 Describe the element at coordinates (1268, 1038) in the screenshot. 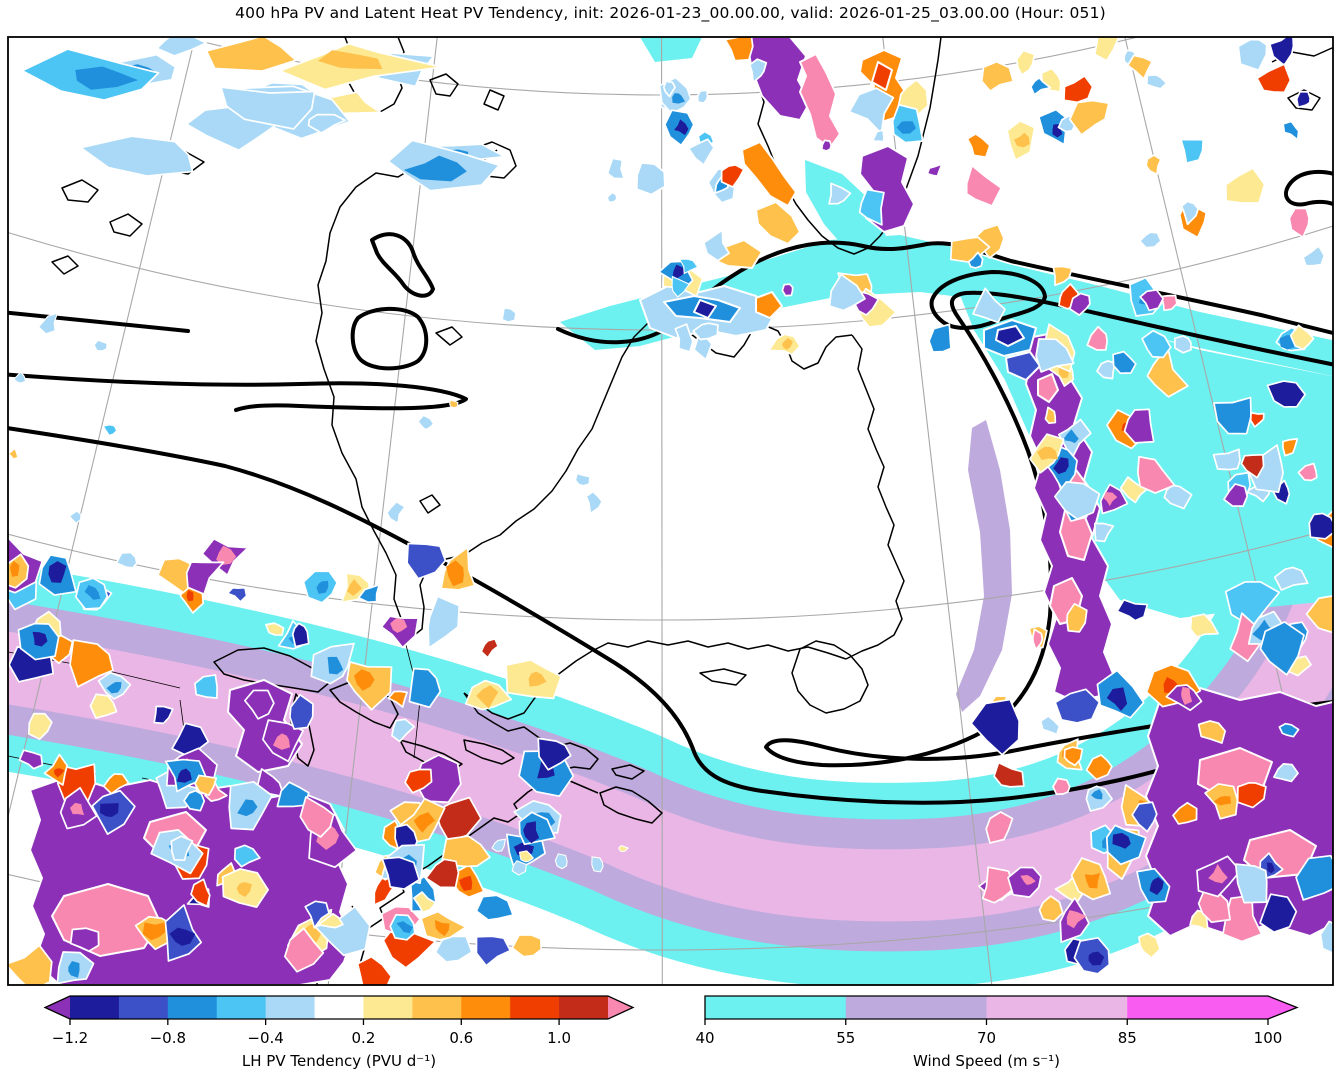

I see `colorbar-tick-label: 100` at that location.